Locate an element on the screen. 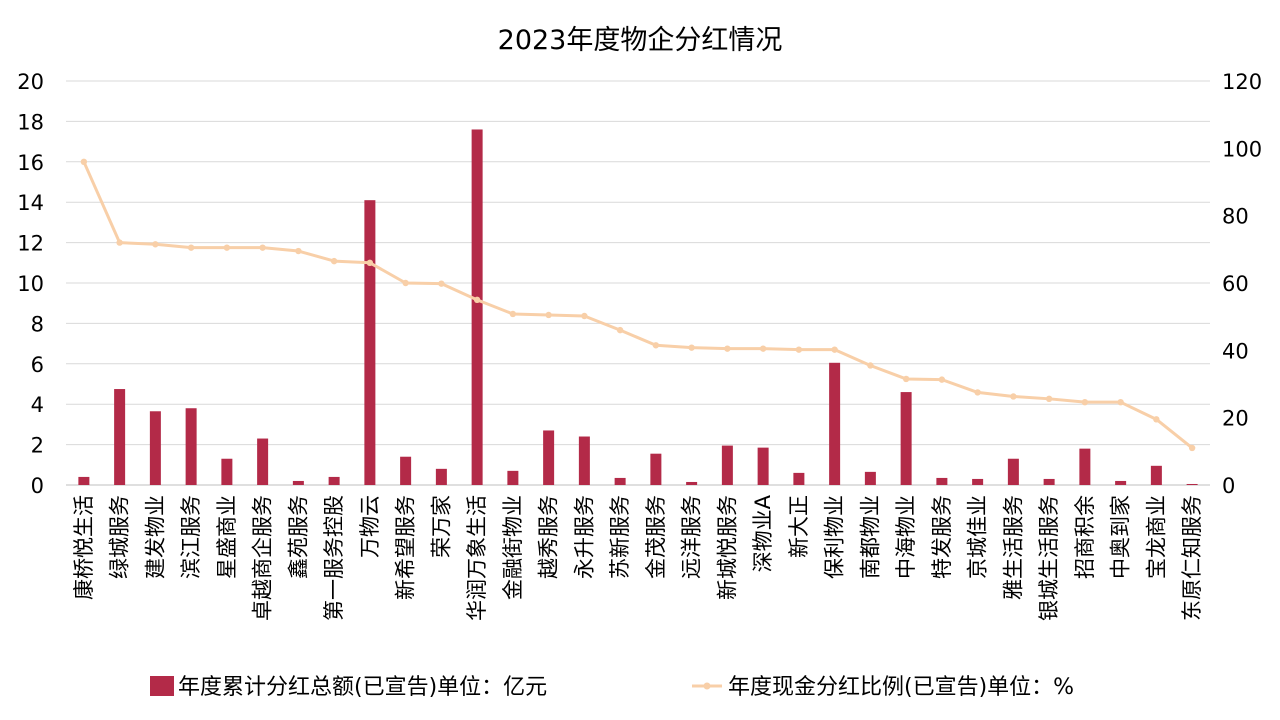  legend-bar-label: 年度累计分红总额(已宣告)单位：亿元 is located at coordinates (362, 687).